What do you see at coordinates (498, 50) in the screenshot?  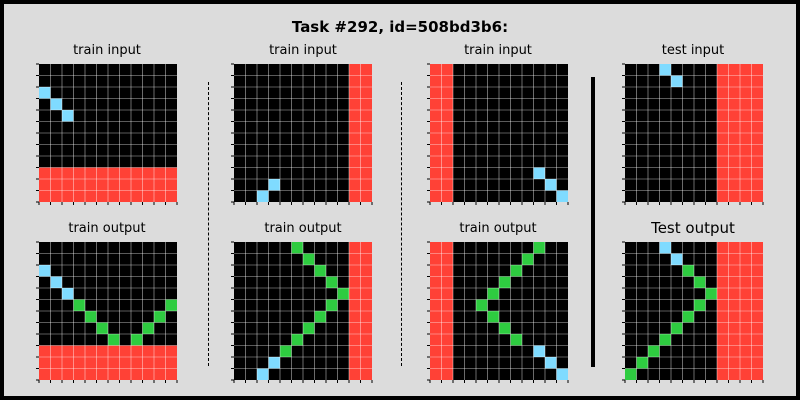 I see `panel-title-train-input-3: train input` at bounding box center [498, 50].